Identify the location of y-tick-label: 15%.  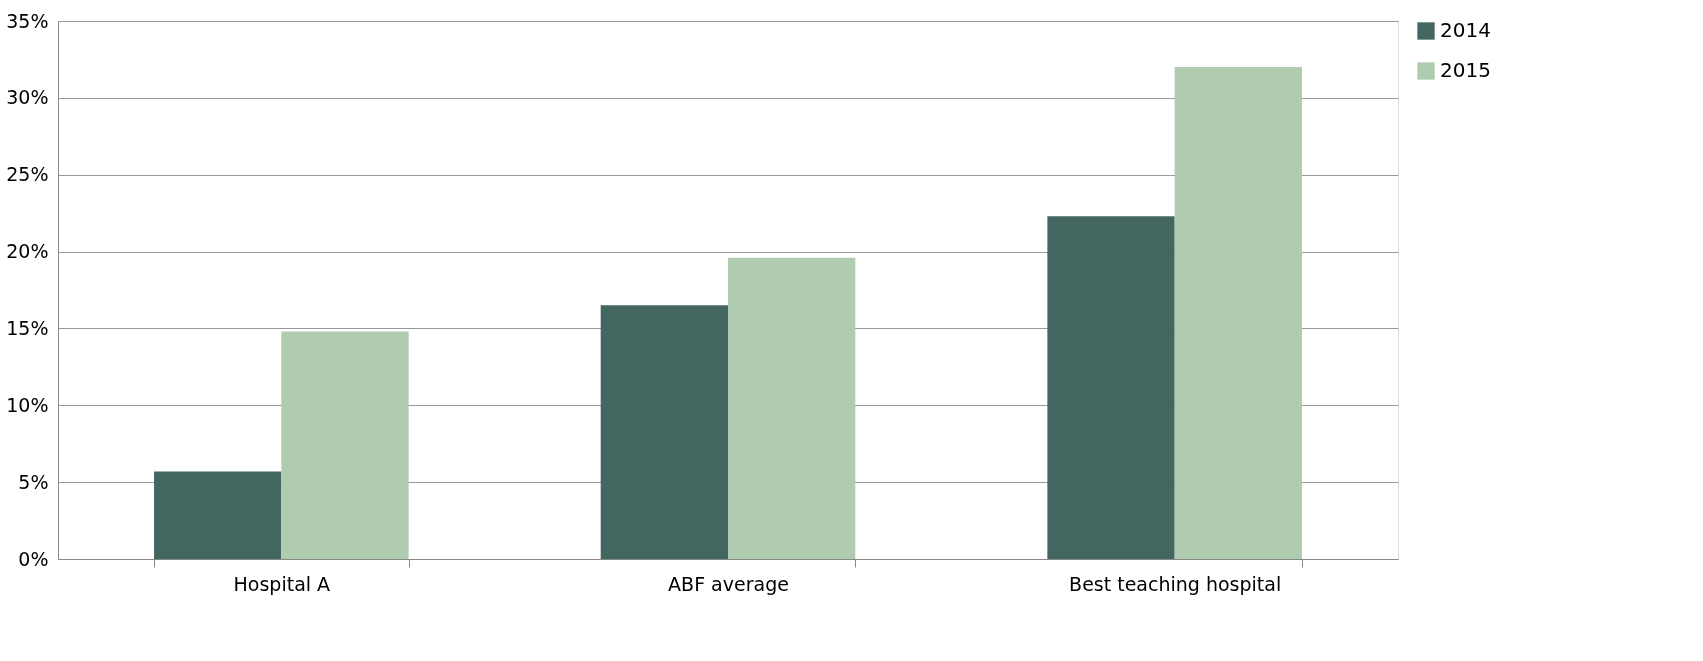
(27, 327).